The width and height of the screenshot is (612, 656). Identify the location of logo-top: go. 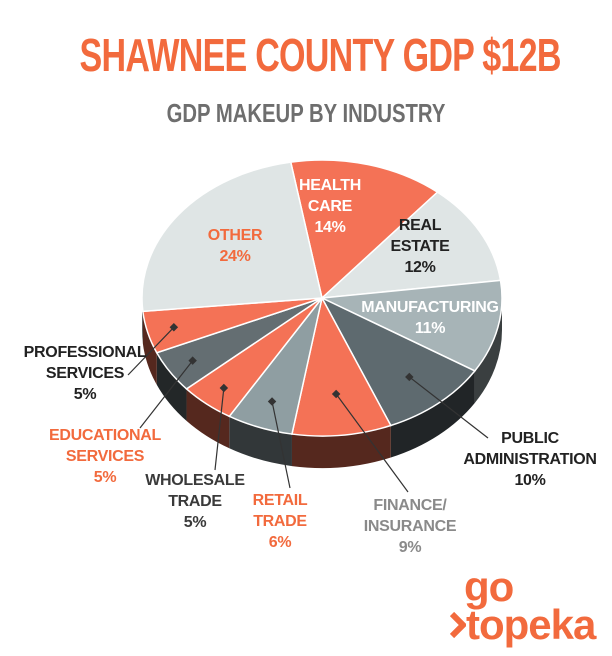
(489, 586).